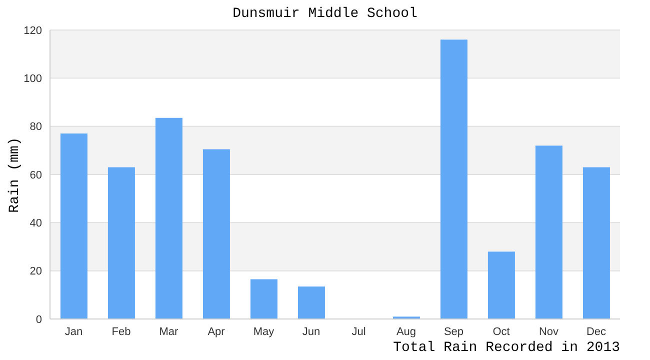 The image size is (650, 360). I want to click on y-tick-label: 120, so click(33, 30).